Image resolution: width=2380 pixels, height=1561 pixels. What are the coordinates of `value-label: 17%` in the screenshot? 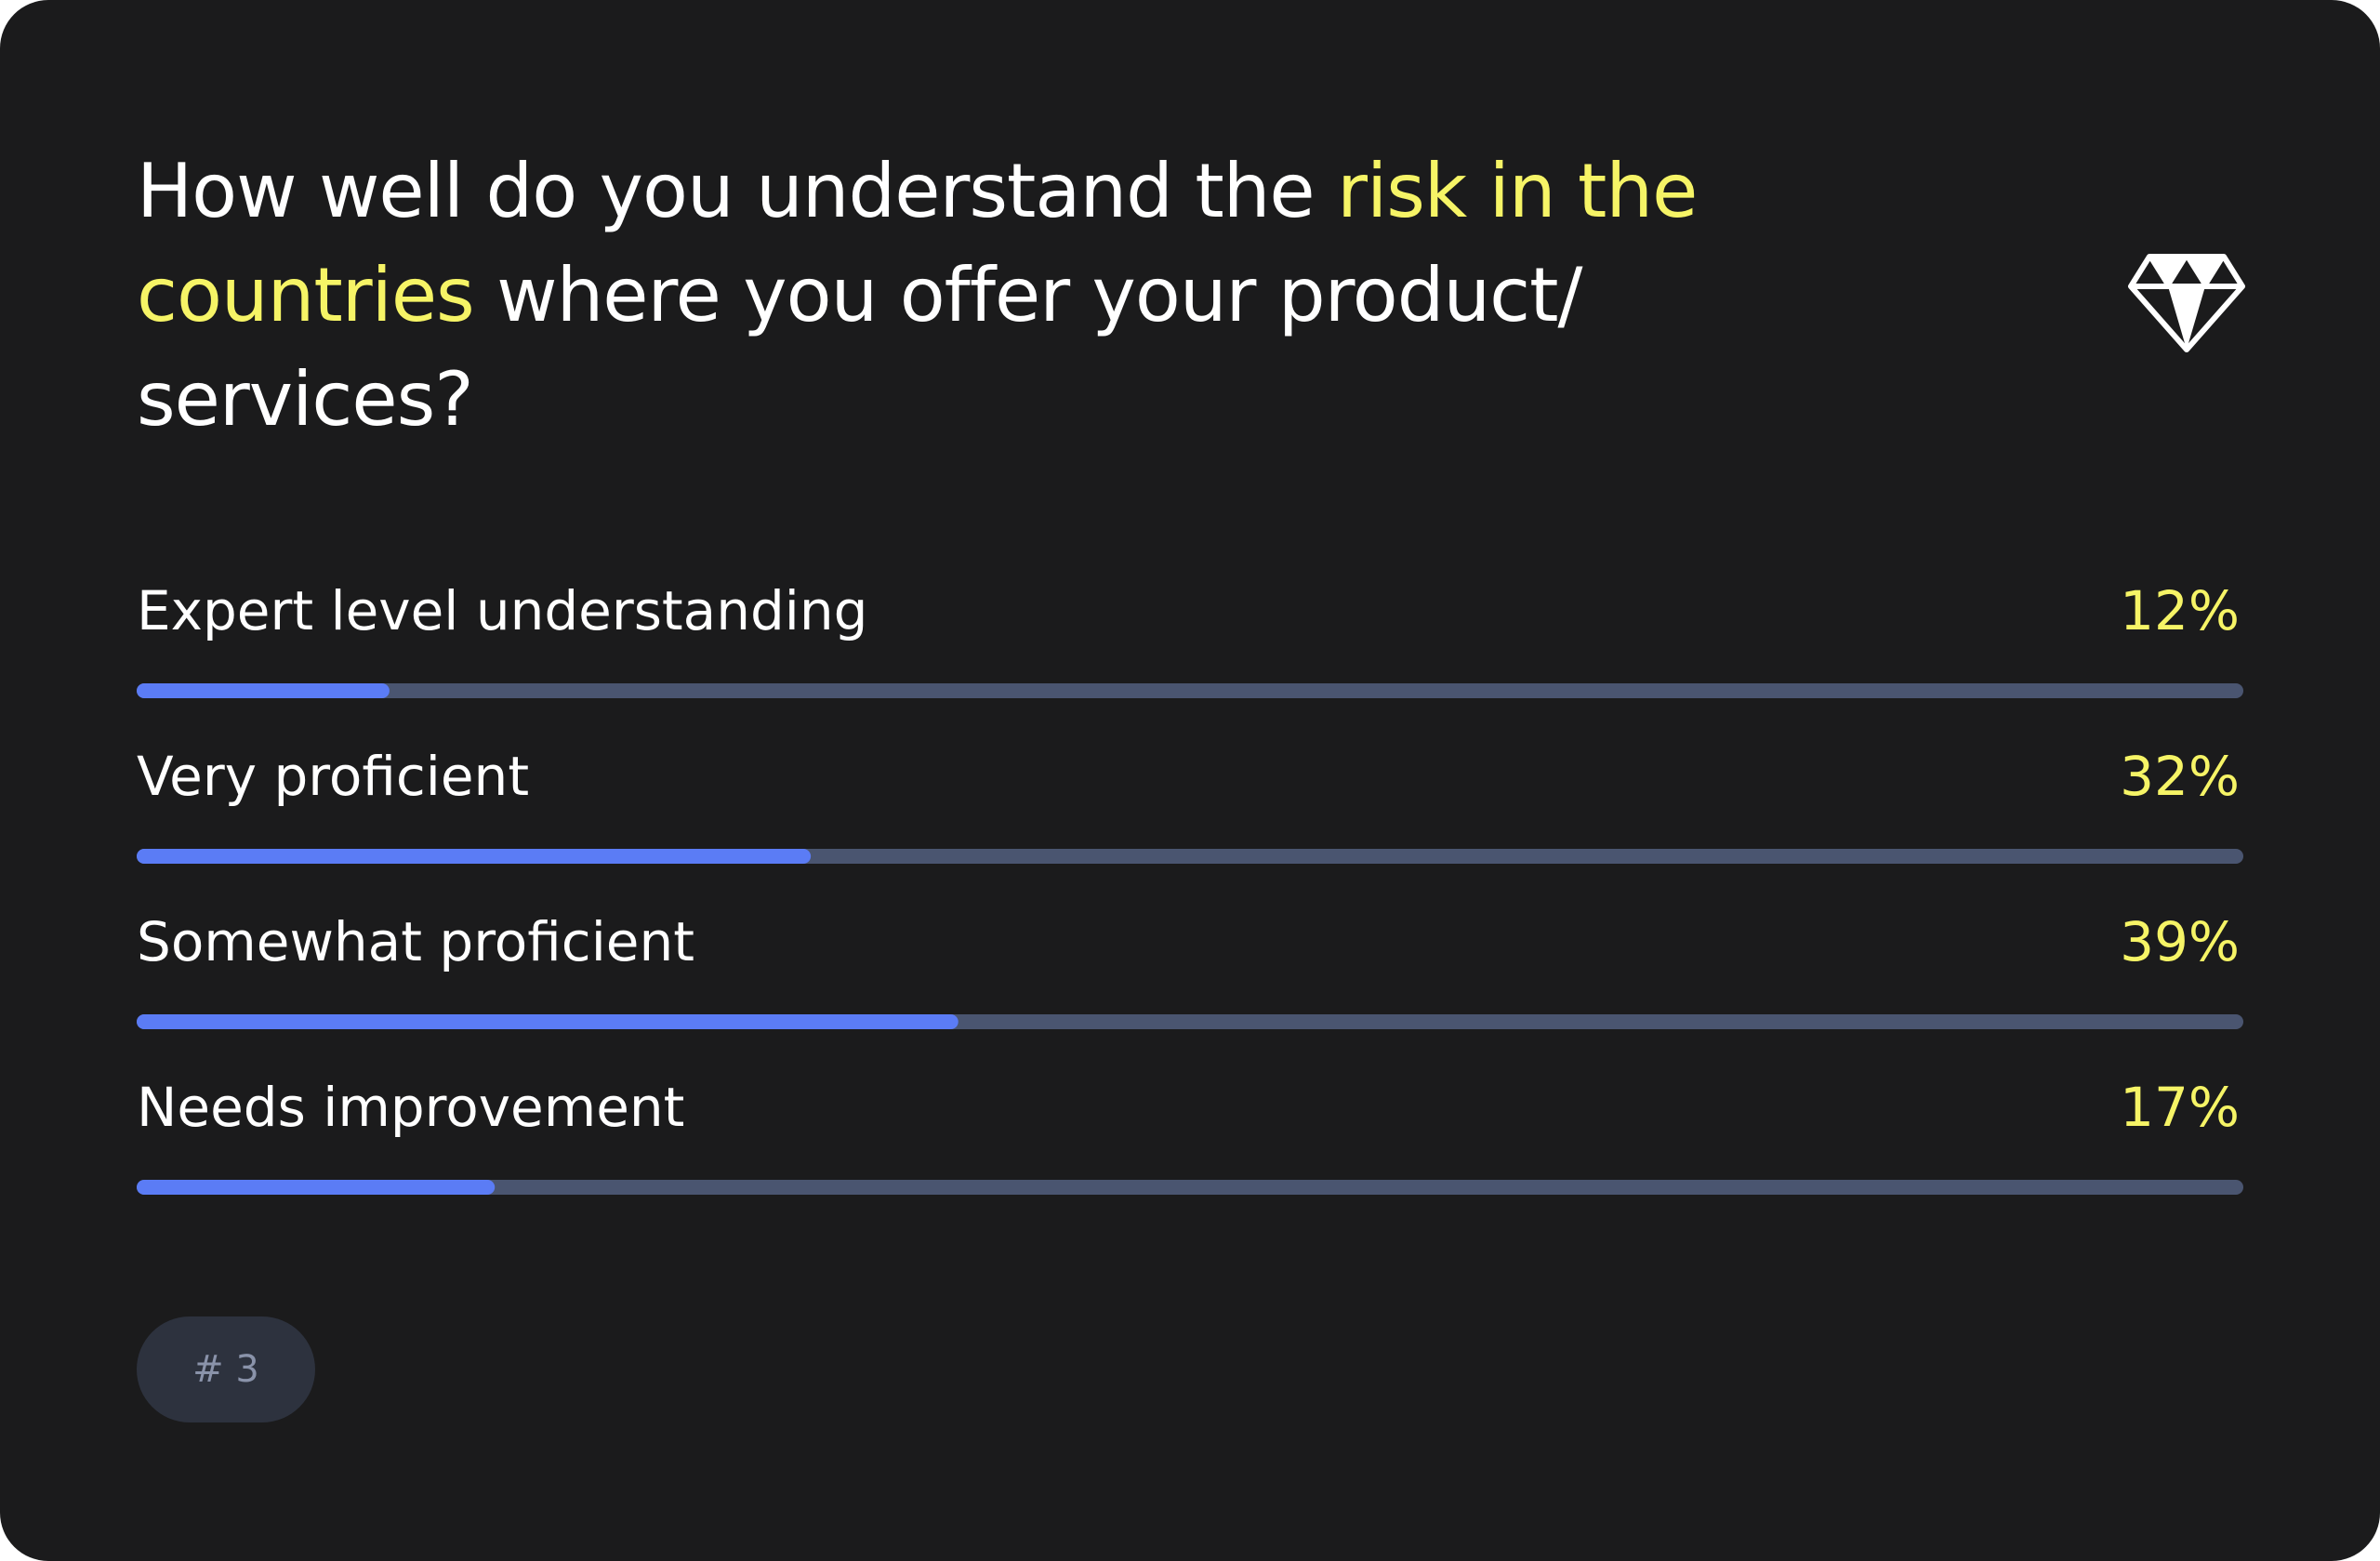 It's located at (2180, 1107).